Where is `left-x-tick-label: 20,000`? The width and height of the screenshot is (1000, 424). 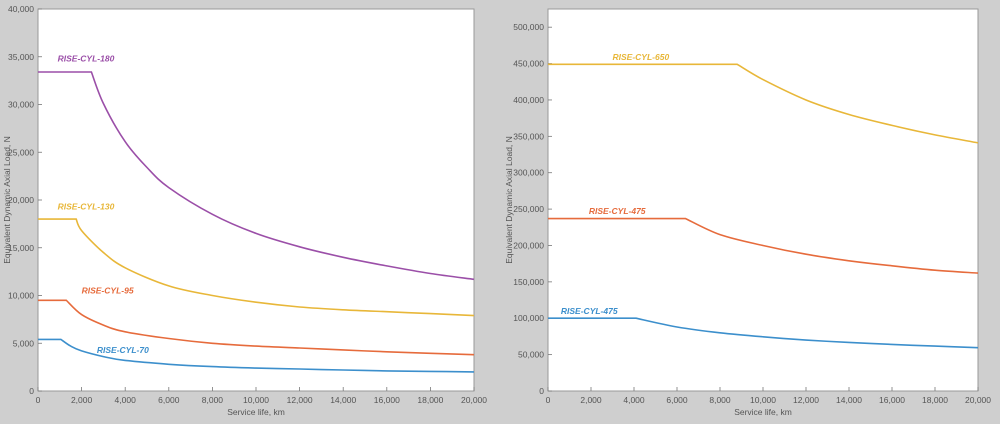 left-x-tick-label: 20,000 is located at coordinates (474, 400).